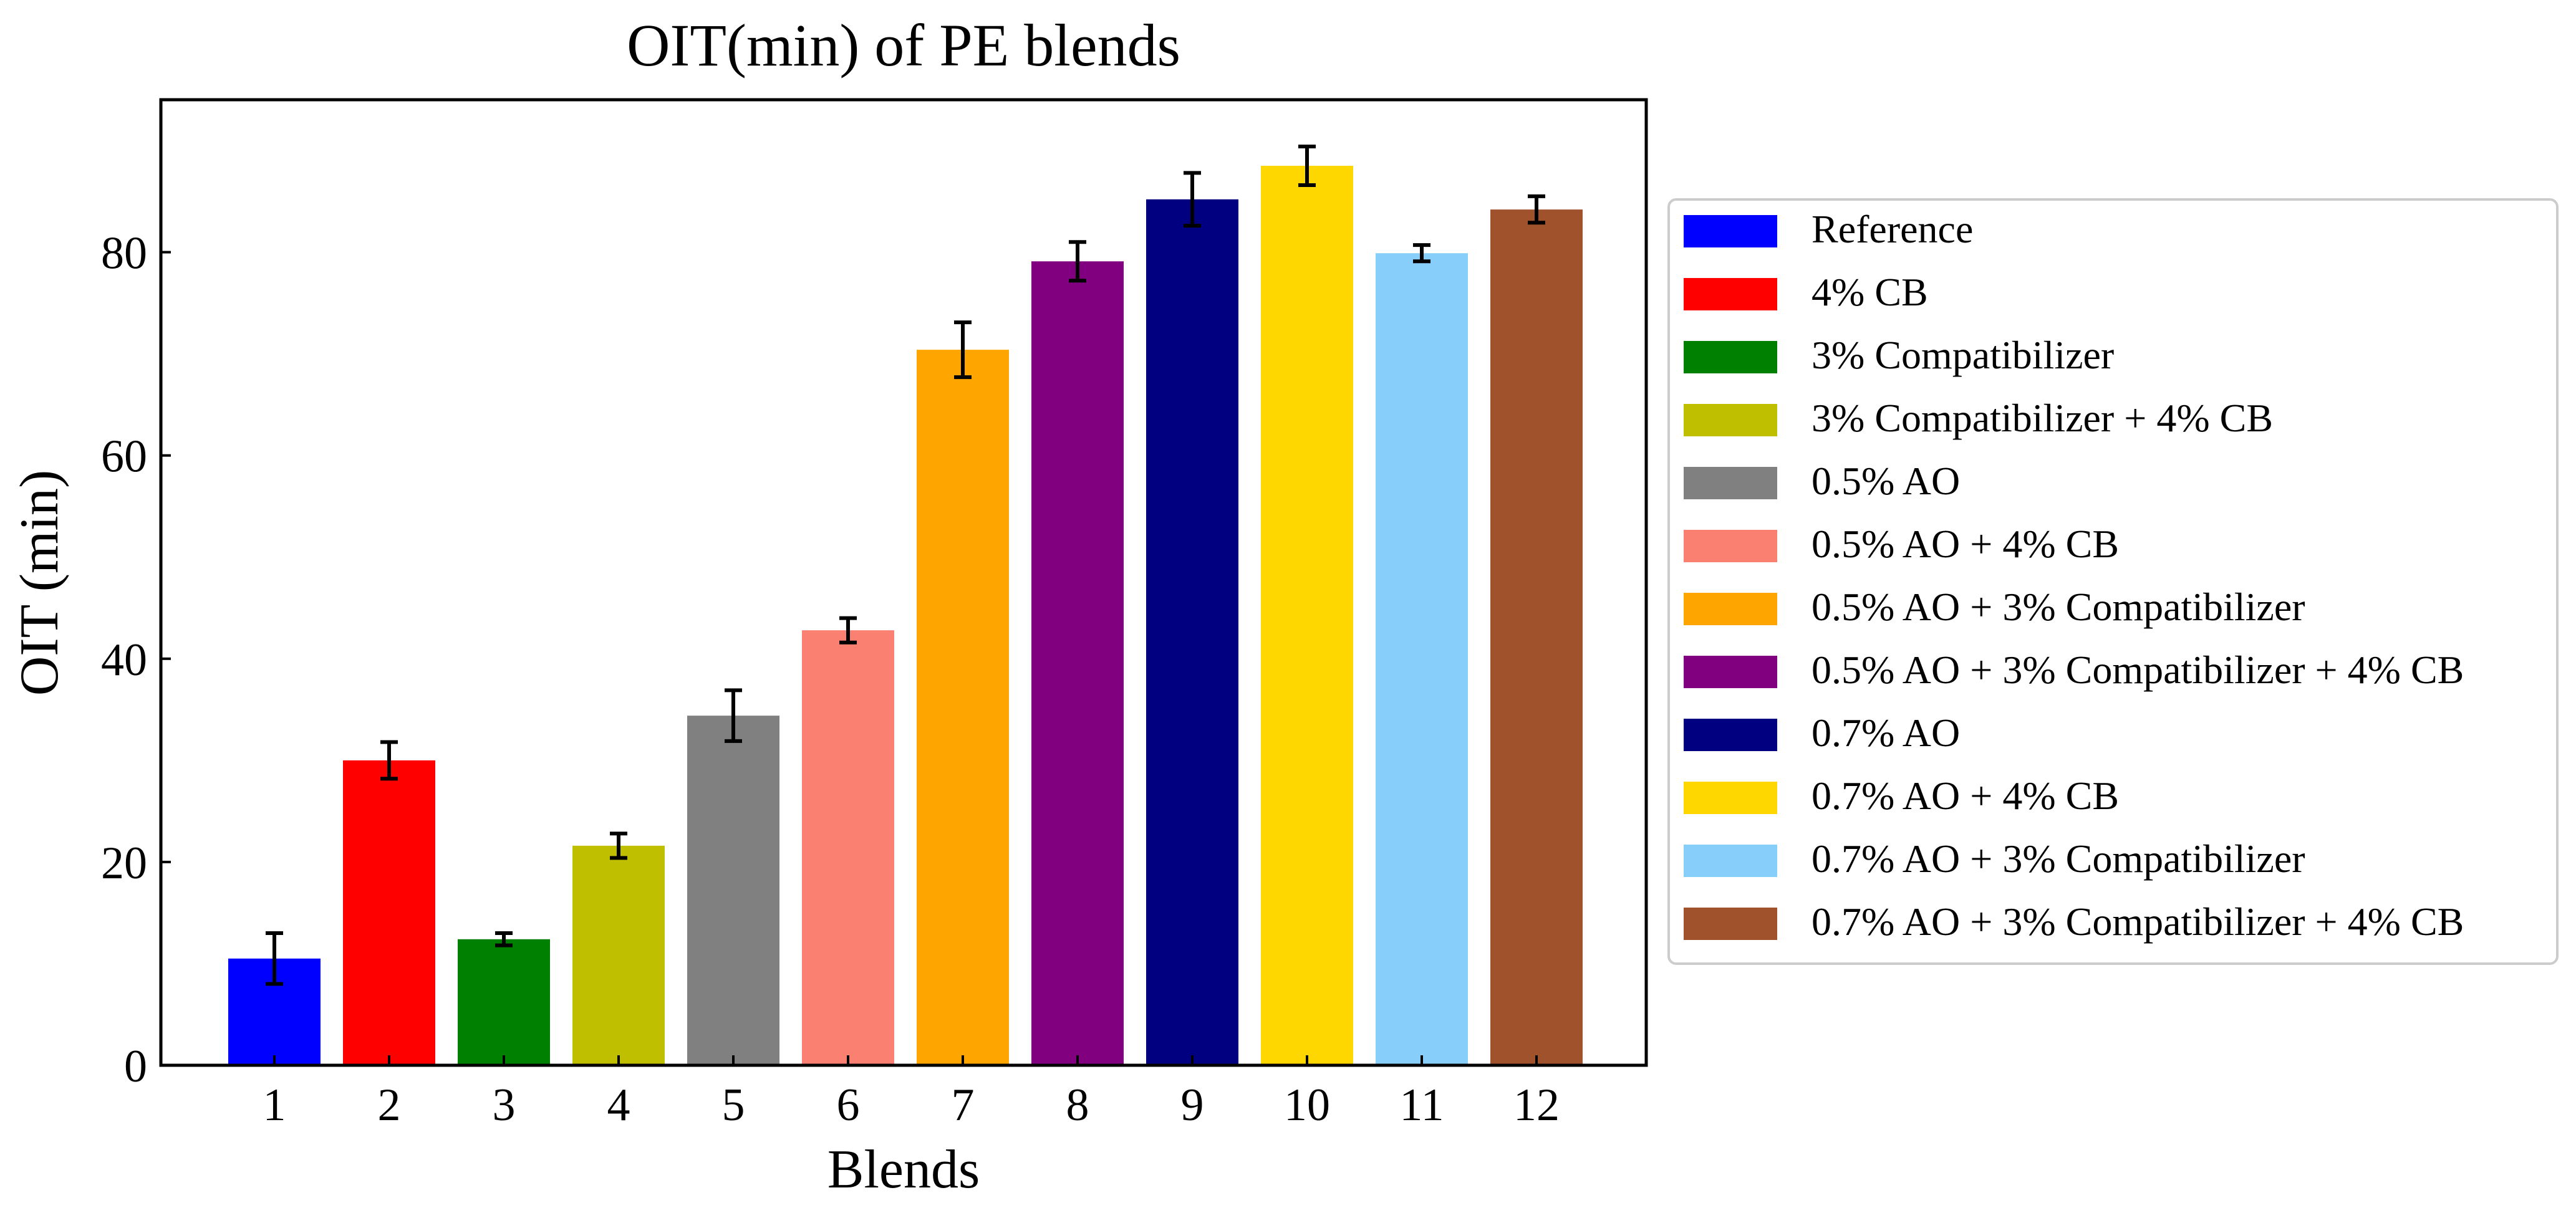 The height and width of the screenshot is (1213, 2576). Describe the element at coordinates (2137, 670) in the screenshot. I see `legend-label-8: 0.5% AO + 3% Compatibilizer + 4% CB` at that location.